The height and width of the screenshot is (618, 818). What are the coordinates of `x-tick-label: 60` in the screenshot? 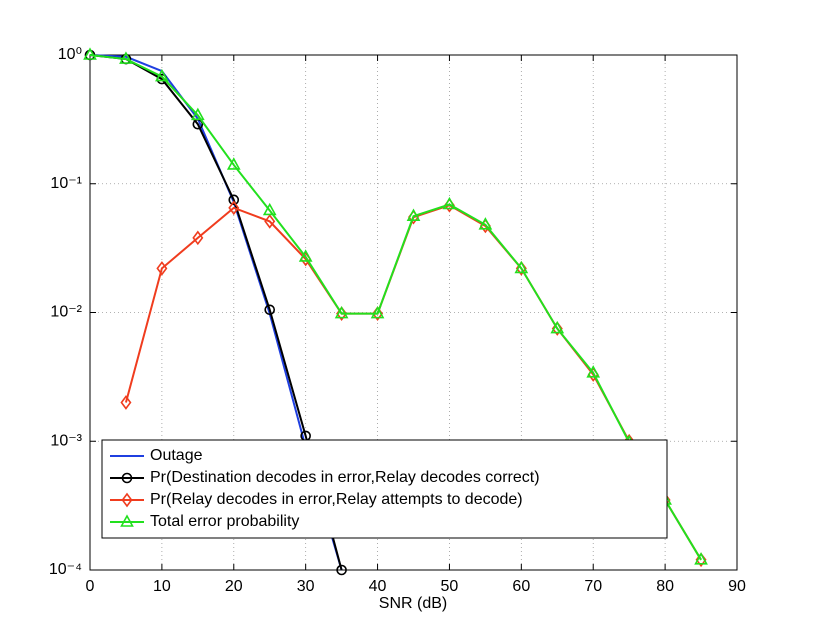 It's located at (521, 586).